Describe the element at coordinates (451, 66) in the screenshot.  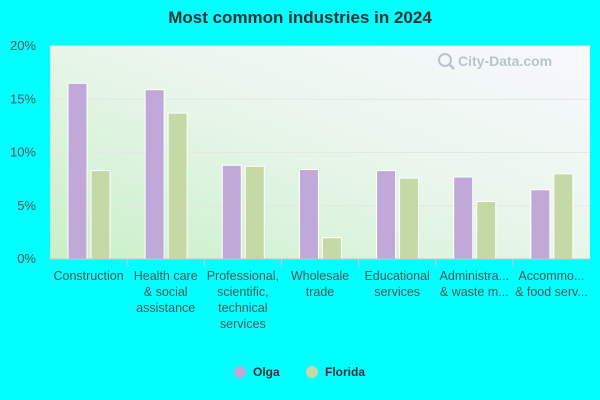
I see `magnifier-handle` at that location.